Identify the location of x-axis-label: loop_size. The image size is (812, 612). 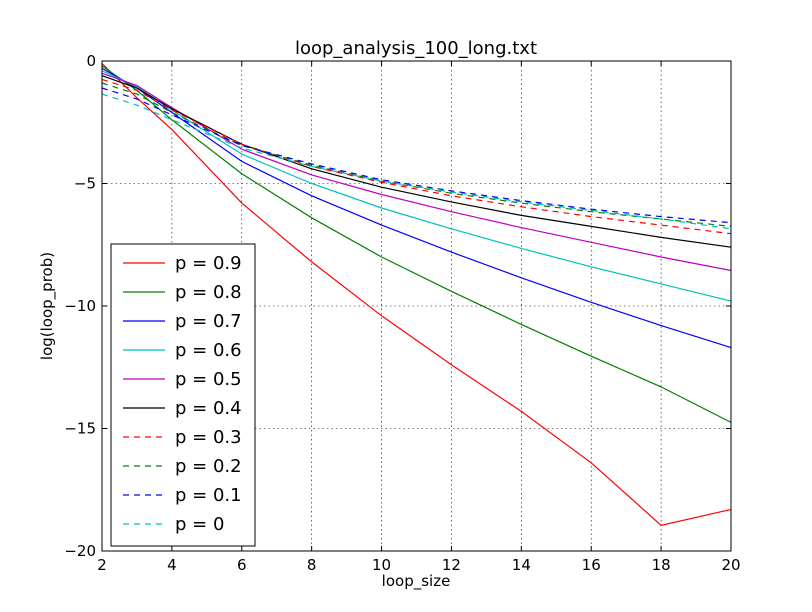
(416, 581).